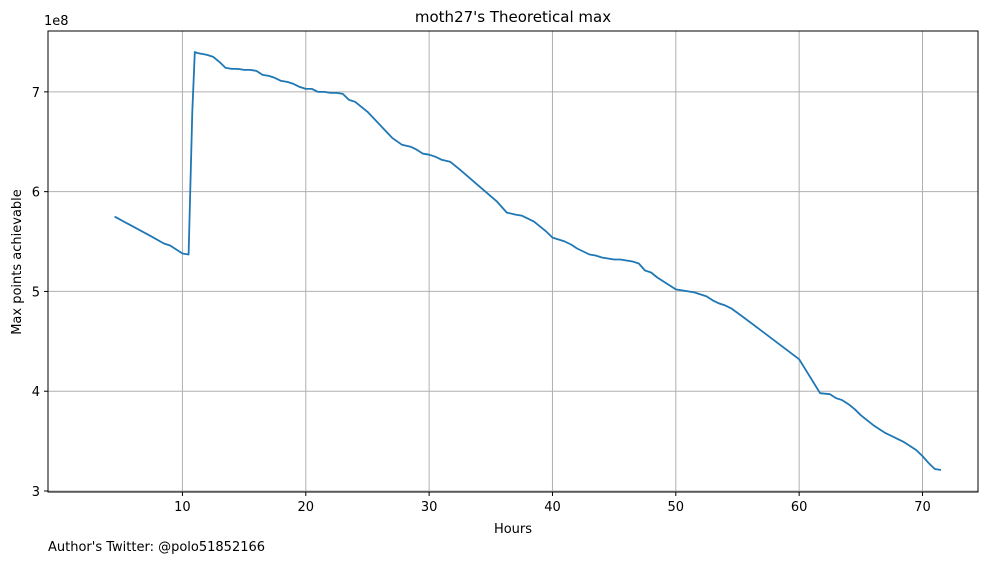 This screenshot has height=562, width=988. Describe the element at coordinates (429, 507) in the screenshot. I see `x-tick-label: 30` at that location.